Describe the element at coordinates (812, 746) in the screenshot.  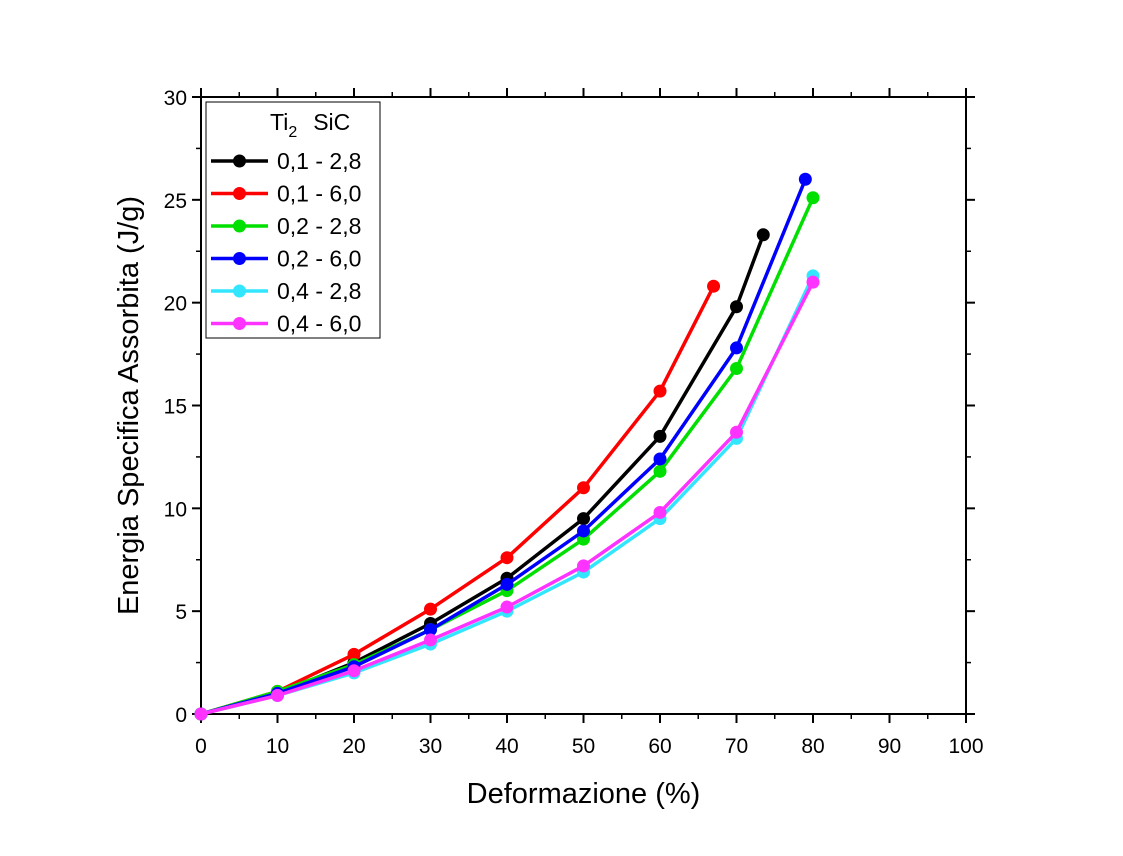
I see `x-tick-label: 80` at that location.